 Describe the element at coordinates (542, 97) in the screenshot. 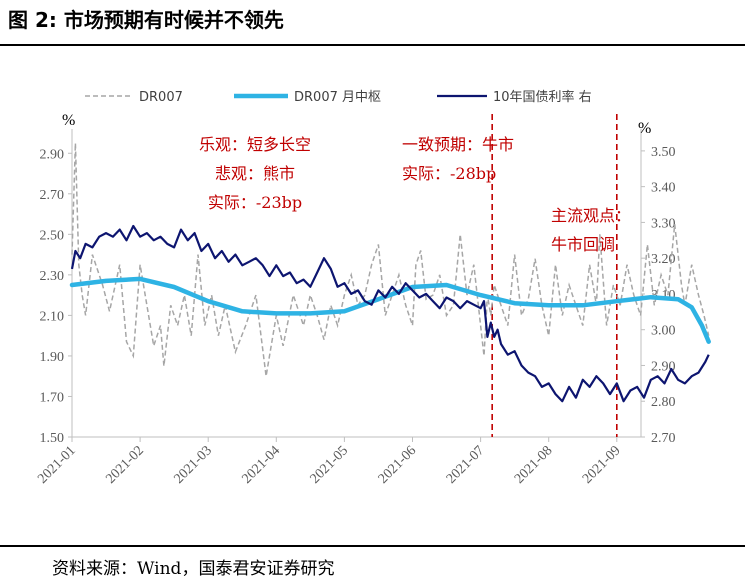

I see `legend-label-10y-bond: 10年国债利率 右` at that location.